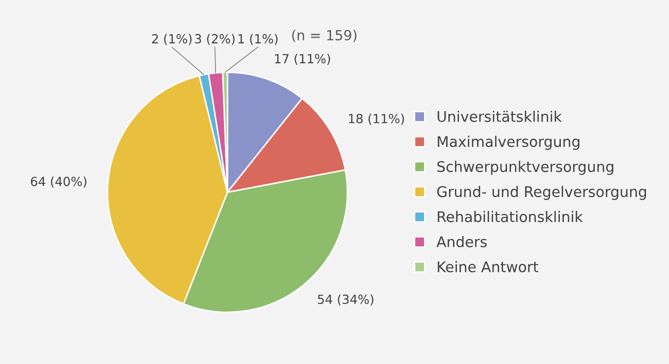  I want to click on legend-label: Universitätsklinik, so click(500, 116).